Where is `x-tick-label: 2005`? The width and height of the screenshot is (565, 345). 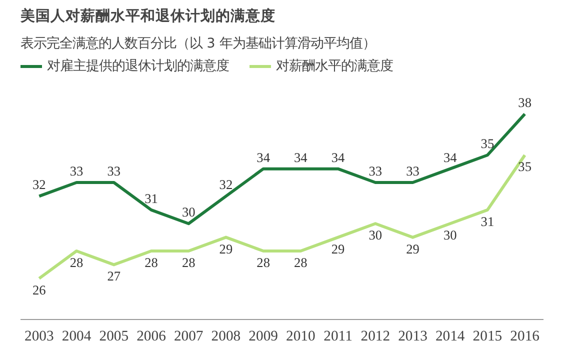 x-tick-label: 2005 is located at coordinates (114, 336).